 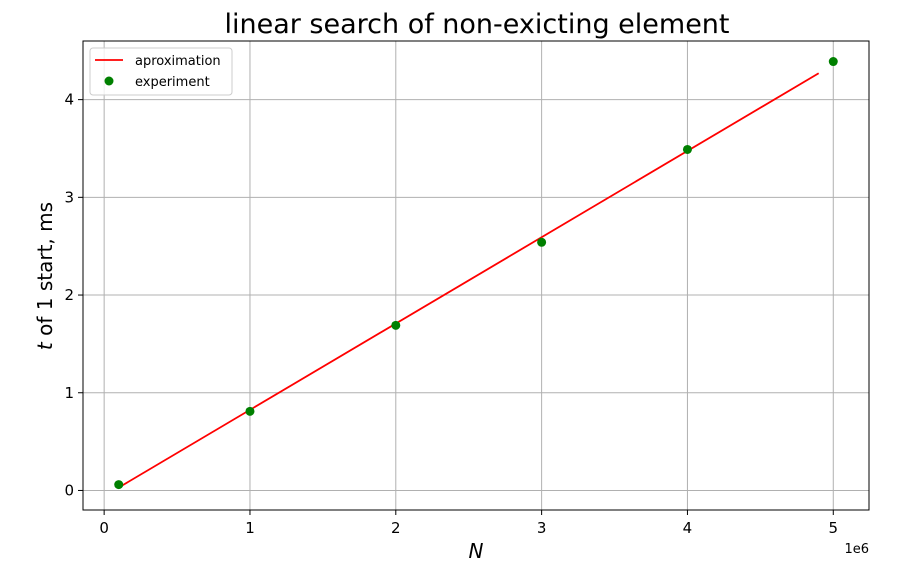 What do you see at coordinates (45, 272) in the screenshot?
I see `y-axis-label-text: of 1 start, ms` at bounding box center [45, 272].